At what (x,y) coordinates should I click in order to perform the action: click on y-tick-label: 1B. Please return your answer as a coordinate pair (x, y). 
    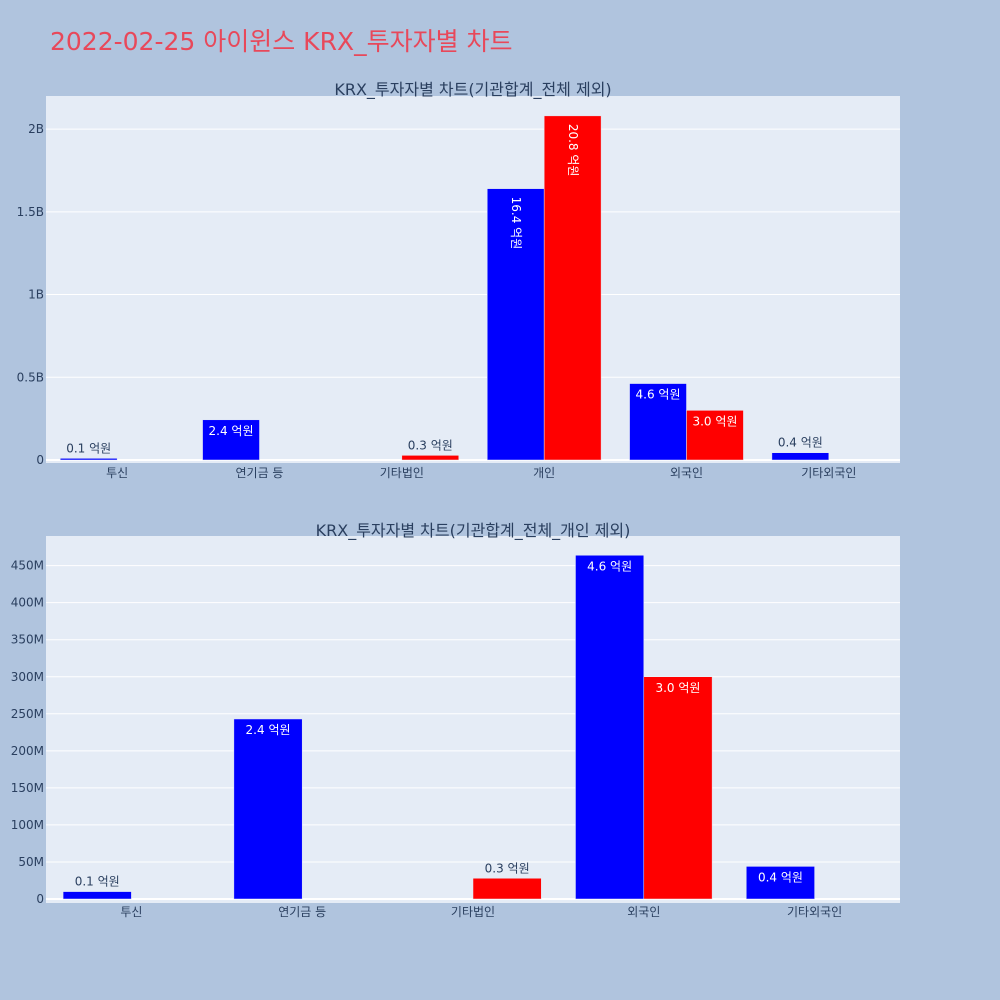
    Looking at the image, I should click on (36, 295).